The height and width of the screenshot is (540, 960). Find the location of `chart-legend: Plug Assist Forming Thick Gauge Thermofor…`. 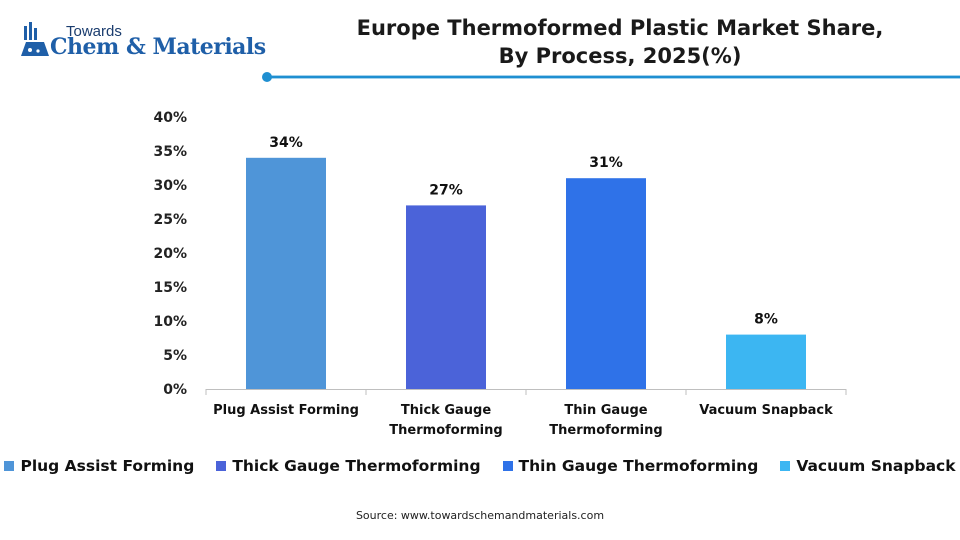

chart-legend: Plug Assist Forming Thick Gauge Thermofor… is located at coordinates (480, 466).